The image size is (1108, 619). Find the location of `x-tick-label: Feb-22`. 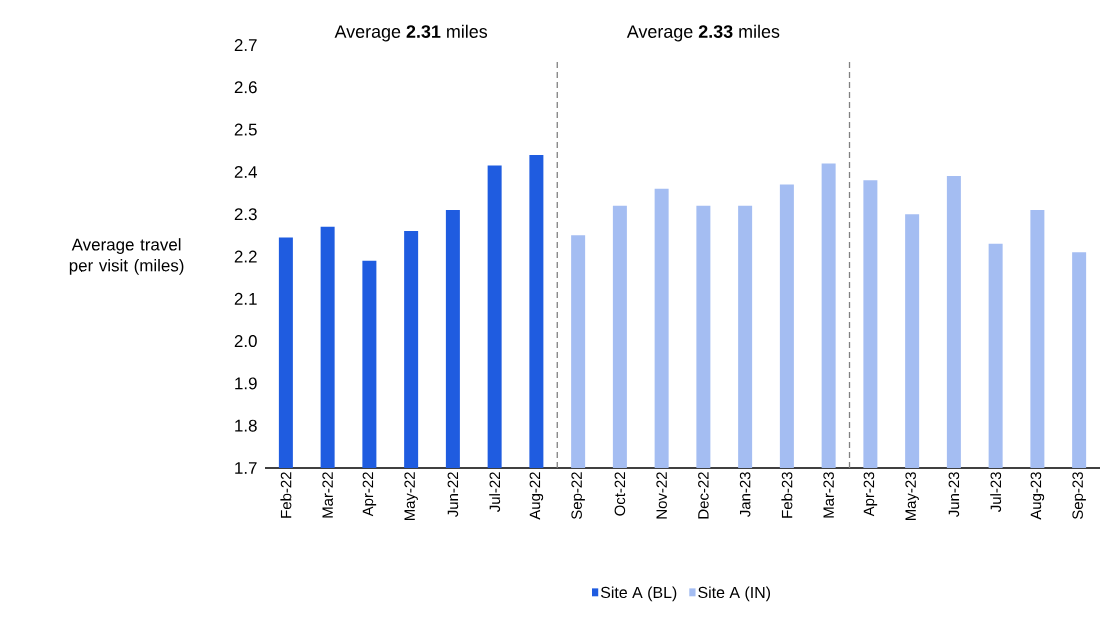

x-tick-label: Feb-22 is located at coordinates (286, 495).